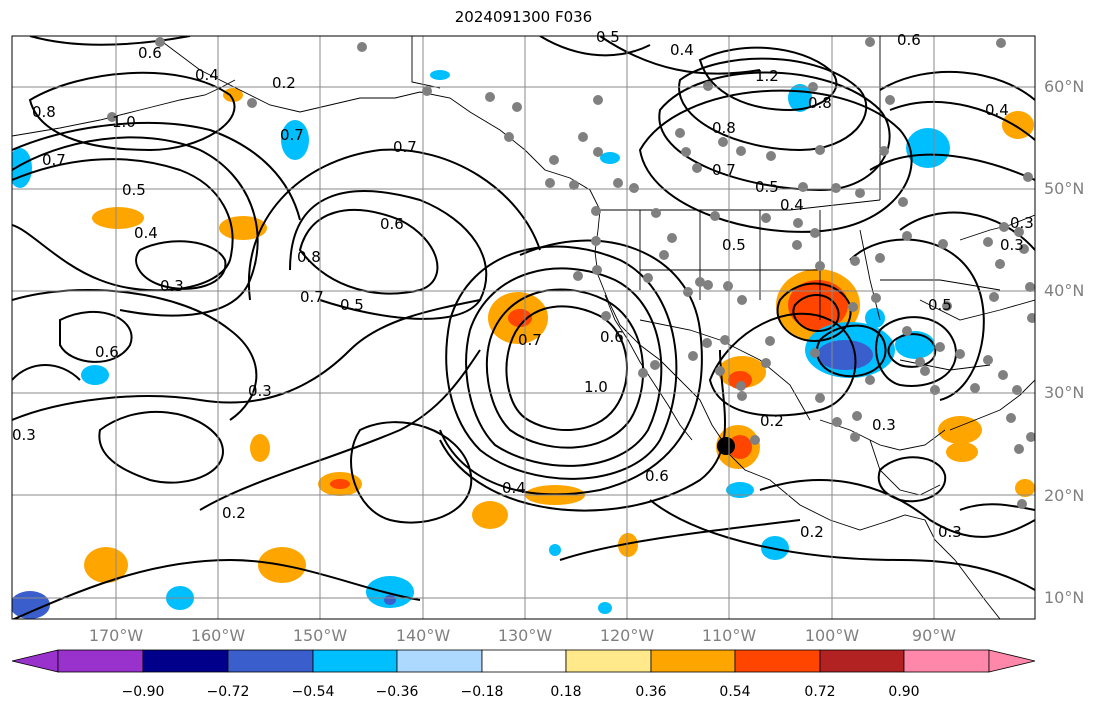 The width and height of the screenshot is (1105, 712). I want to click on colorbar-tick-label: −0.90, so click(143, 692).